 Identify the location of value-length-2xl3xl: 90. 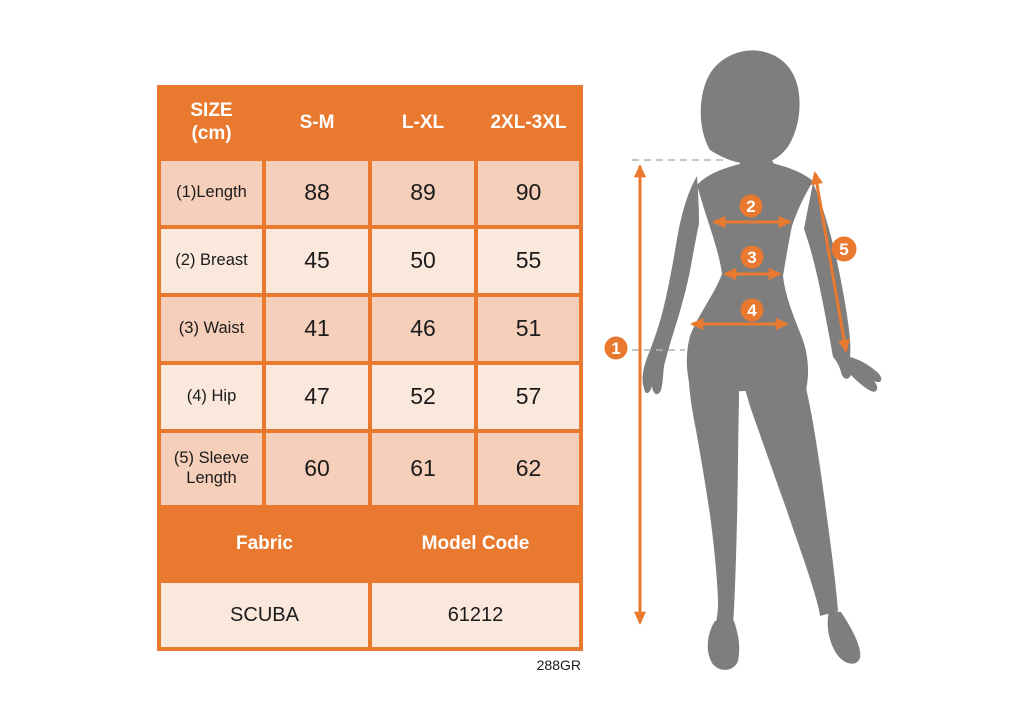
(528, 193).